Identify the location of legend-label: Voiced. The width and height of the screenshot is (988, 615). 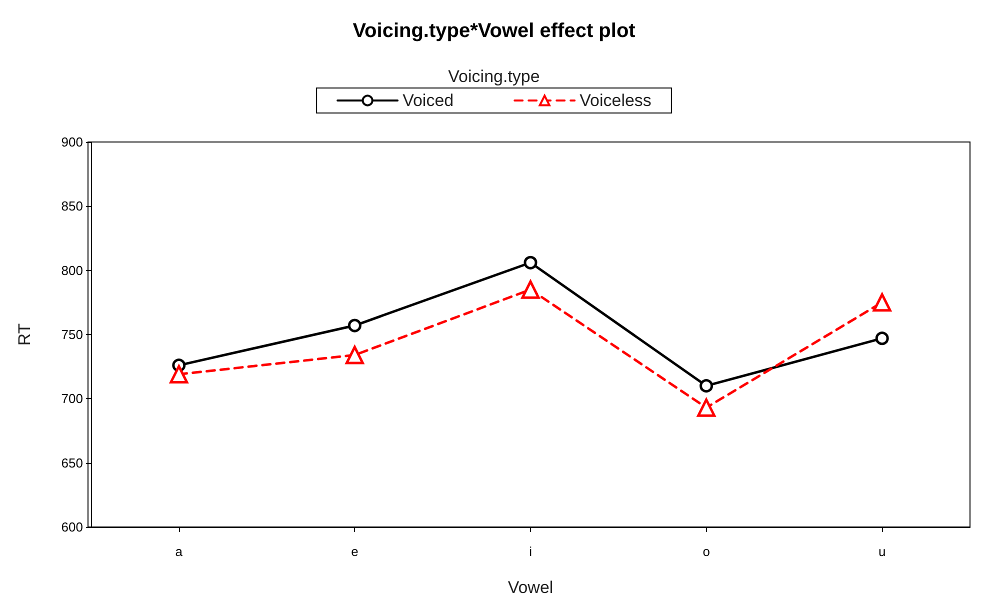
(428, 100).